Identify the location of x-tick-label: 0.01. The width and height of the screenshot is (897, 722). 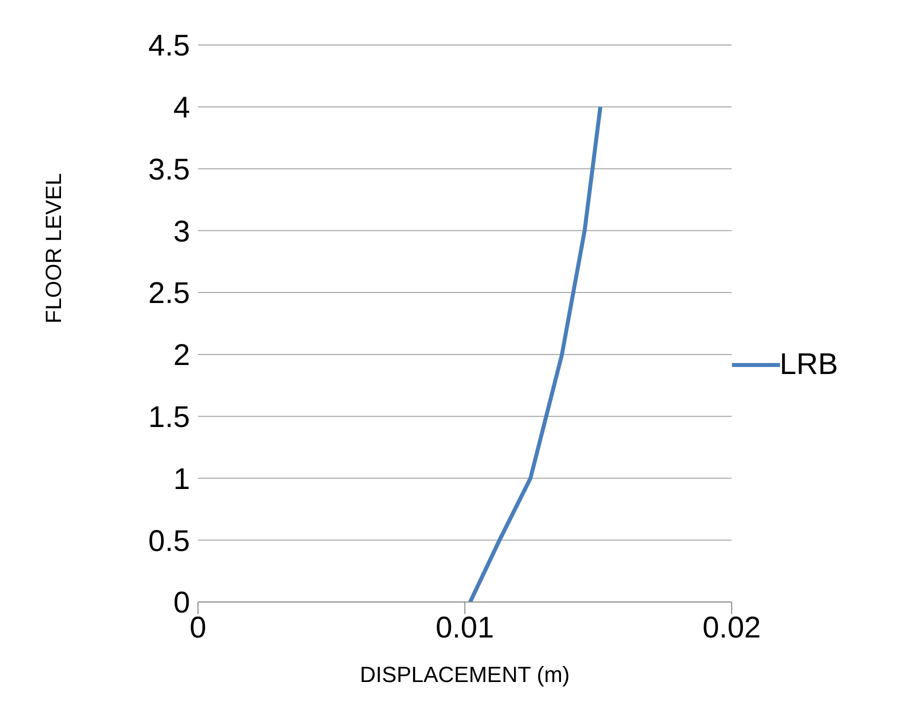
(465, 627).